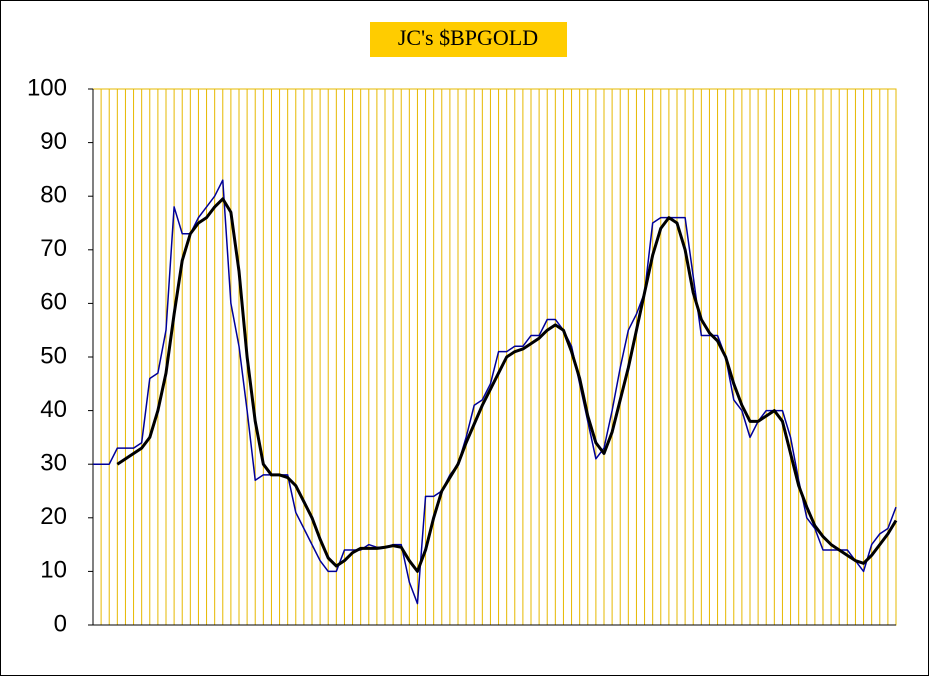 The width and height of the screenshot is (929, 676). I want to click on chart-title: JC's $BPGOLD, so click(468, 37).